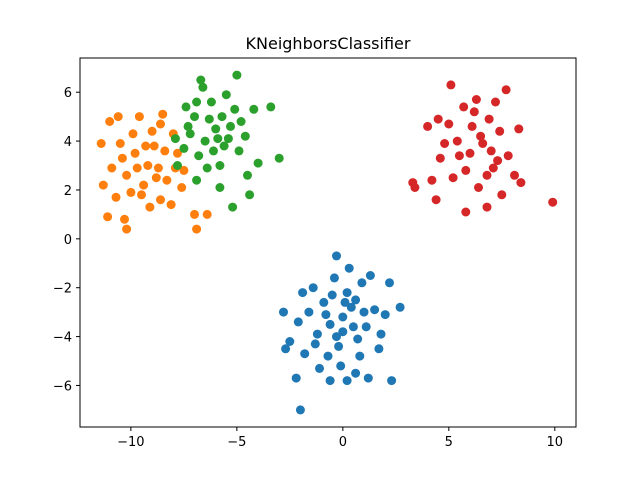 The width and height of the screenshot is (640, 480). I want to click on y-tick-label-1: −4, so click(62, 338).